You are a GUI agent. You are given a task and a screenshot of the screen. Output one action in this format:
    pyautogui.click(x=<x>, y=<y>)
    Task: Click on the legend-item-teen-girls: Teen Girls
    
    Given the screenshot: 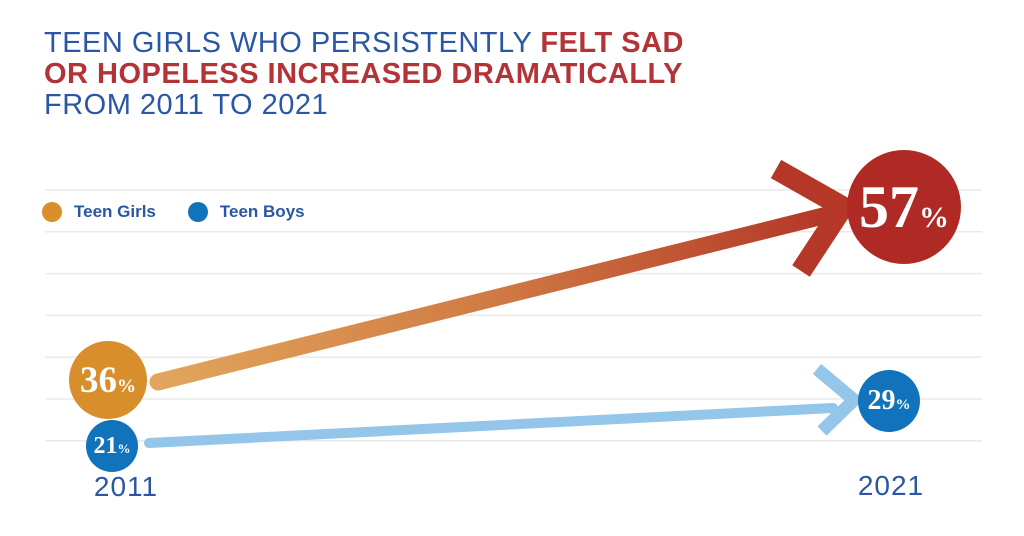 What is the action you would take?
    pyautogui.click(x=99, y=212)
    